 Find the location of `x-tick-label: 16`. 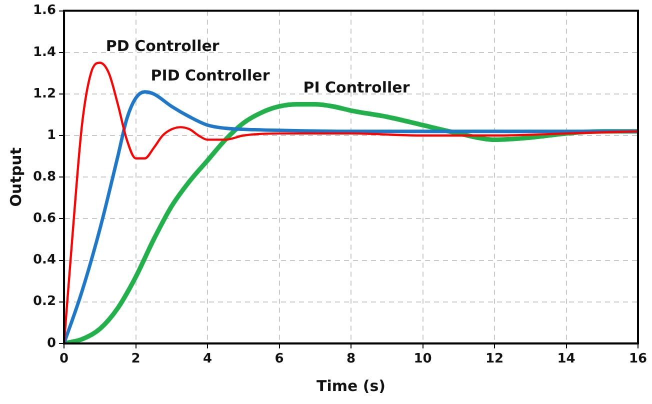

x-tick-label: 16 is located at coordinates (638, 359).